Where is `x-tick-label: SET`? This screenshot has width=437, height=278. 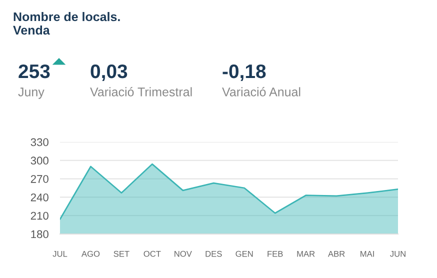 x-tick-label: SET is located at coordinates (122, 253).